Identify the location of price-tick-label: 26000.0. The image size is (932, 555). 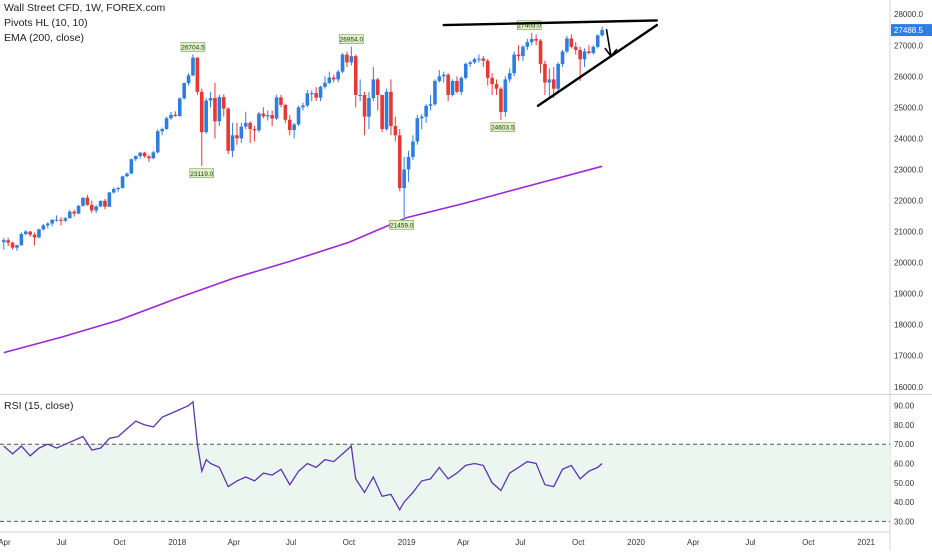
(908, 76).